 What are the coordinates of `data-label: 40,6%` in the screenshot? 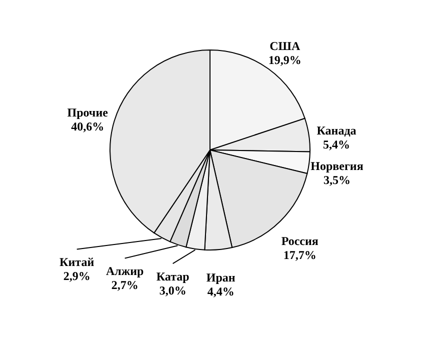 It's located at (87, 127).